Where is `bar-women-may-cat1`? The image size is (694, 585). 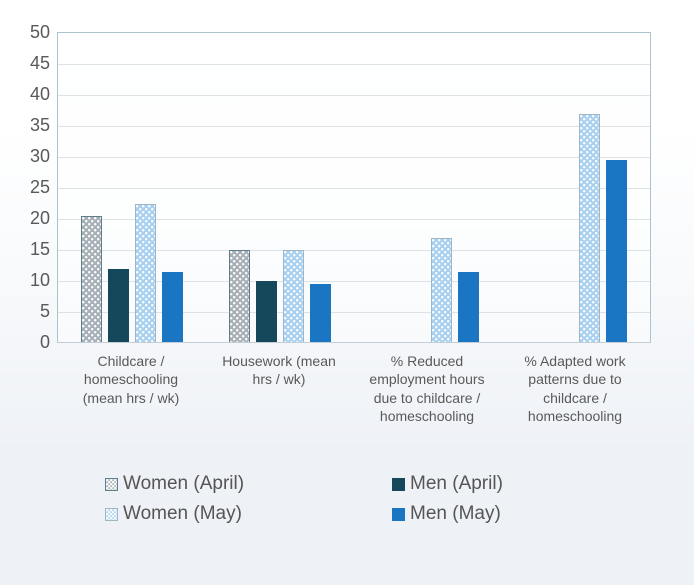 bar-women-may-cat1 is located at coordinates (145, 273).